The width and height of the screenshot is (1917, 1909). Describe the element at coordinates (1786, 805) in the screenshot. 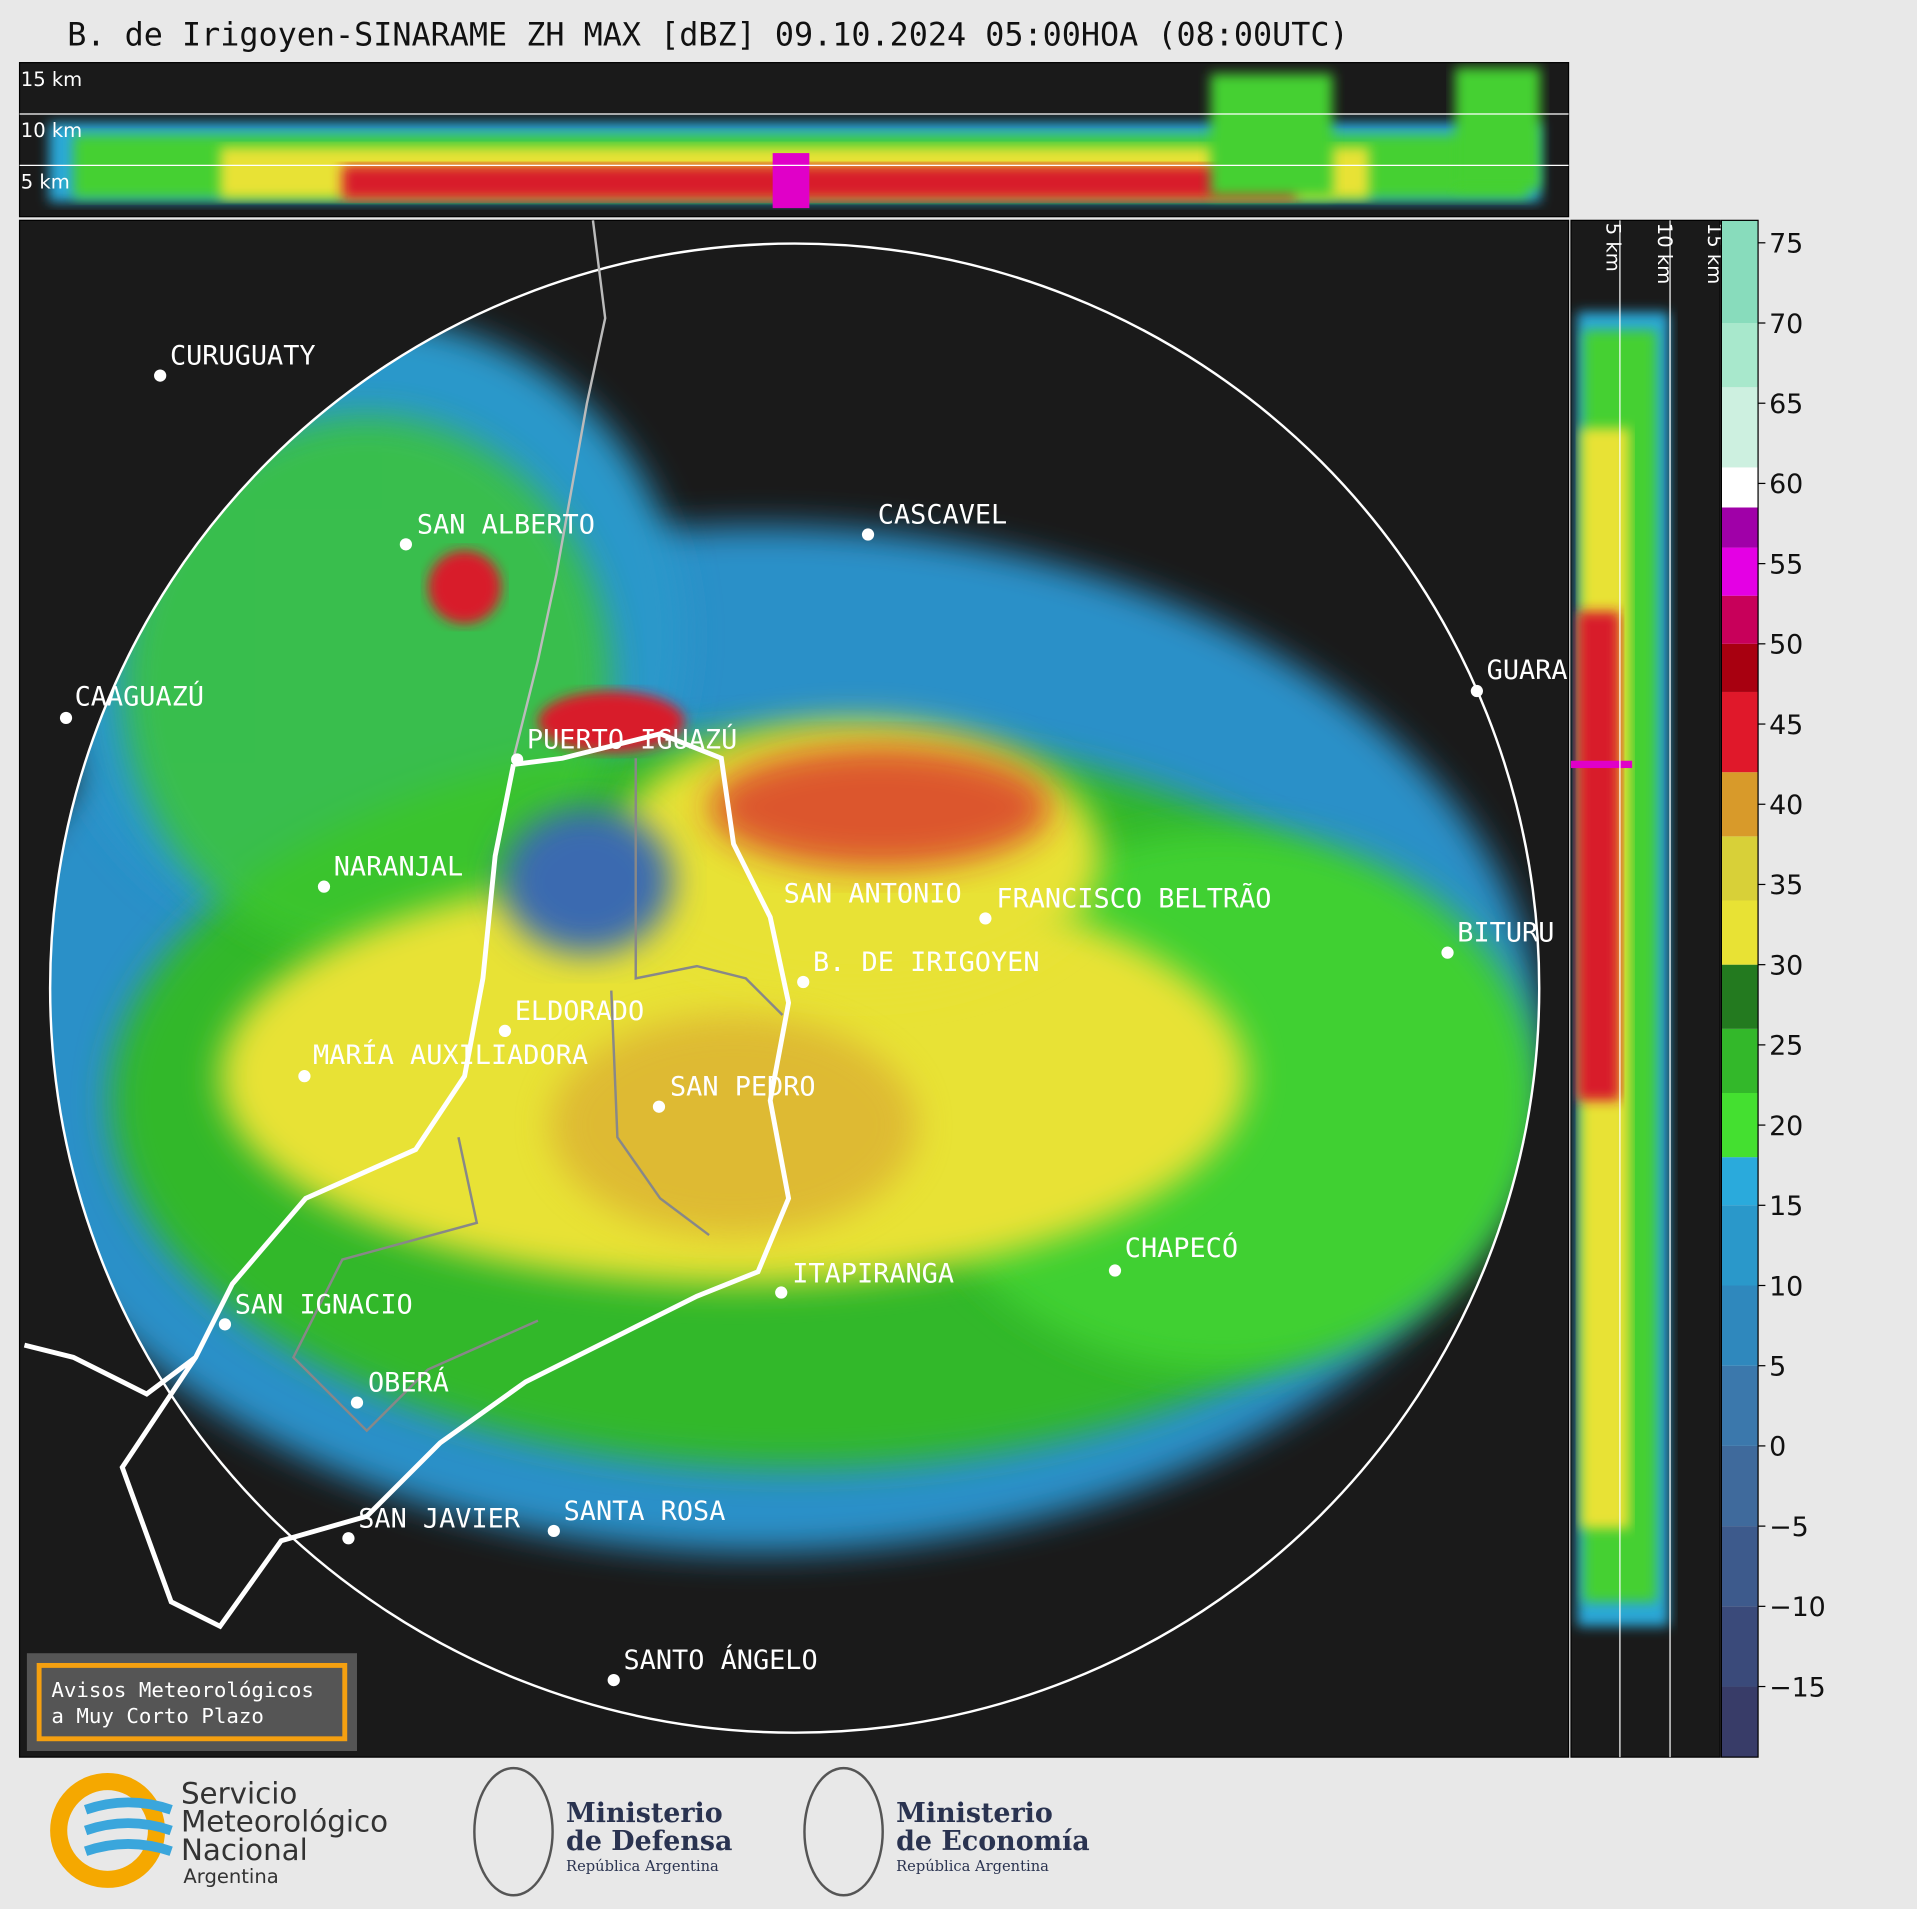

I see `colorbar-tick-label: 40` at that location.